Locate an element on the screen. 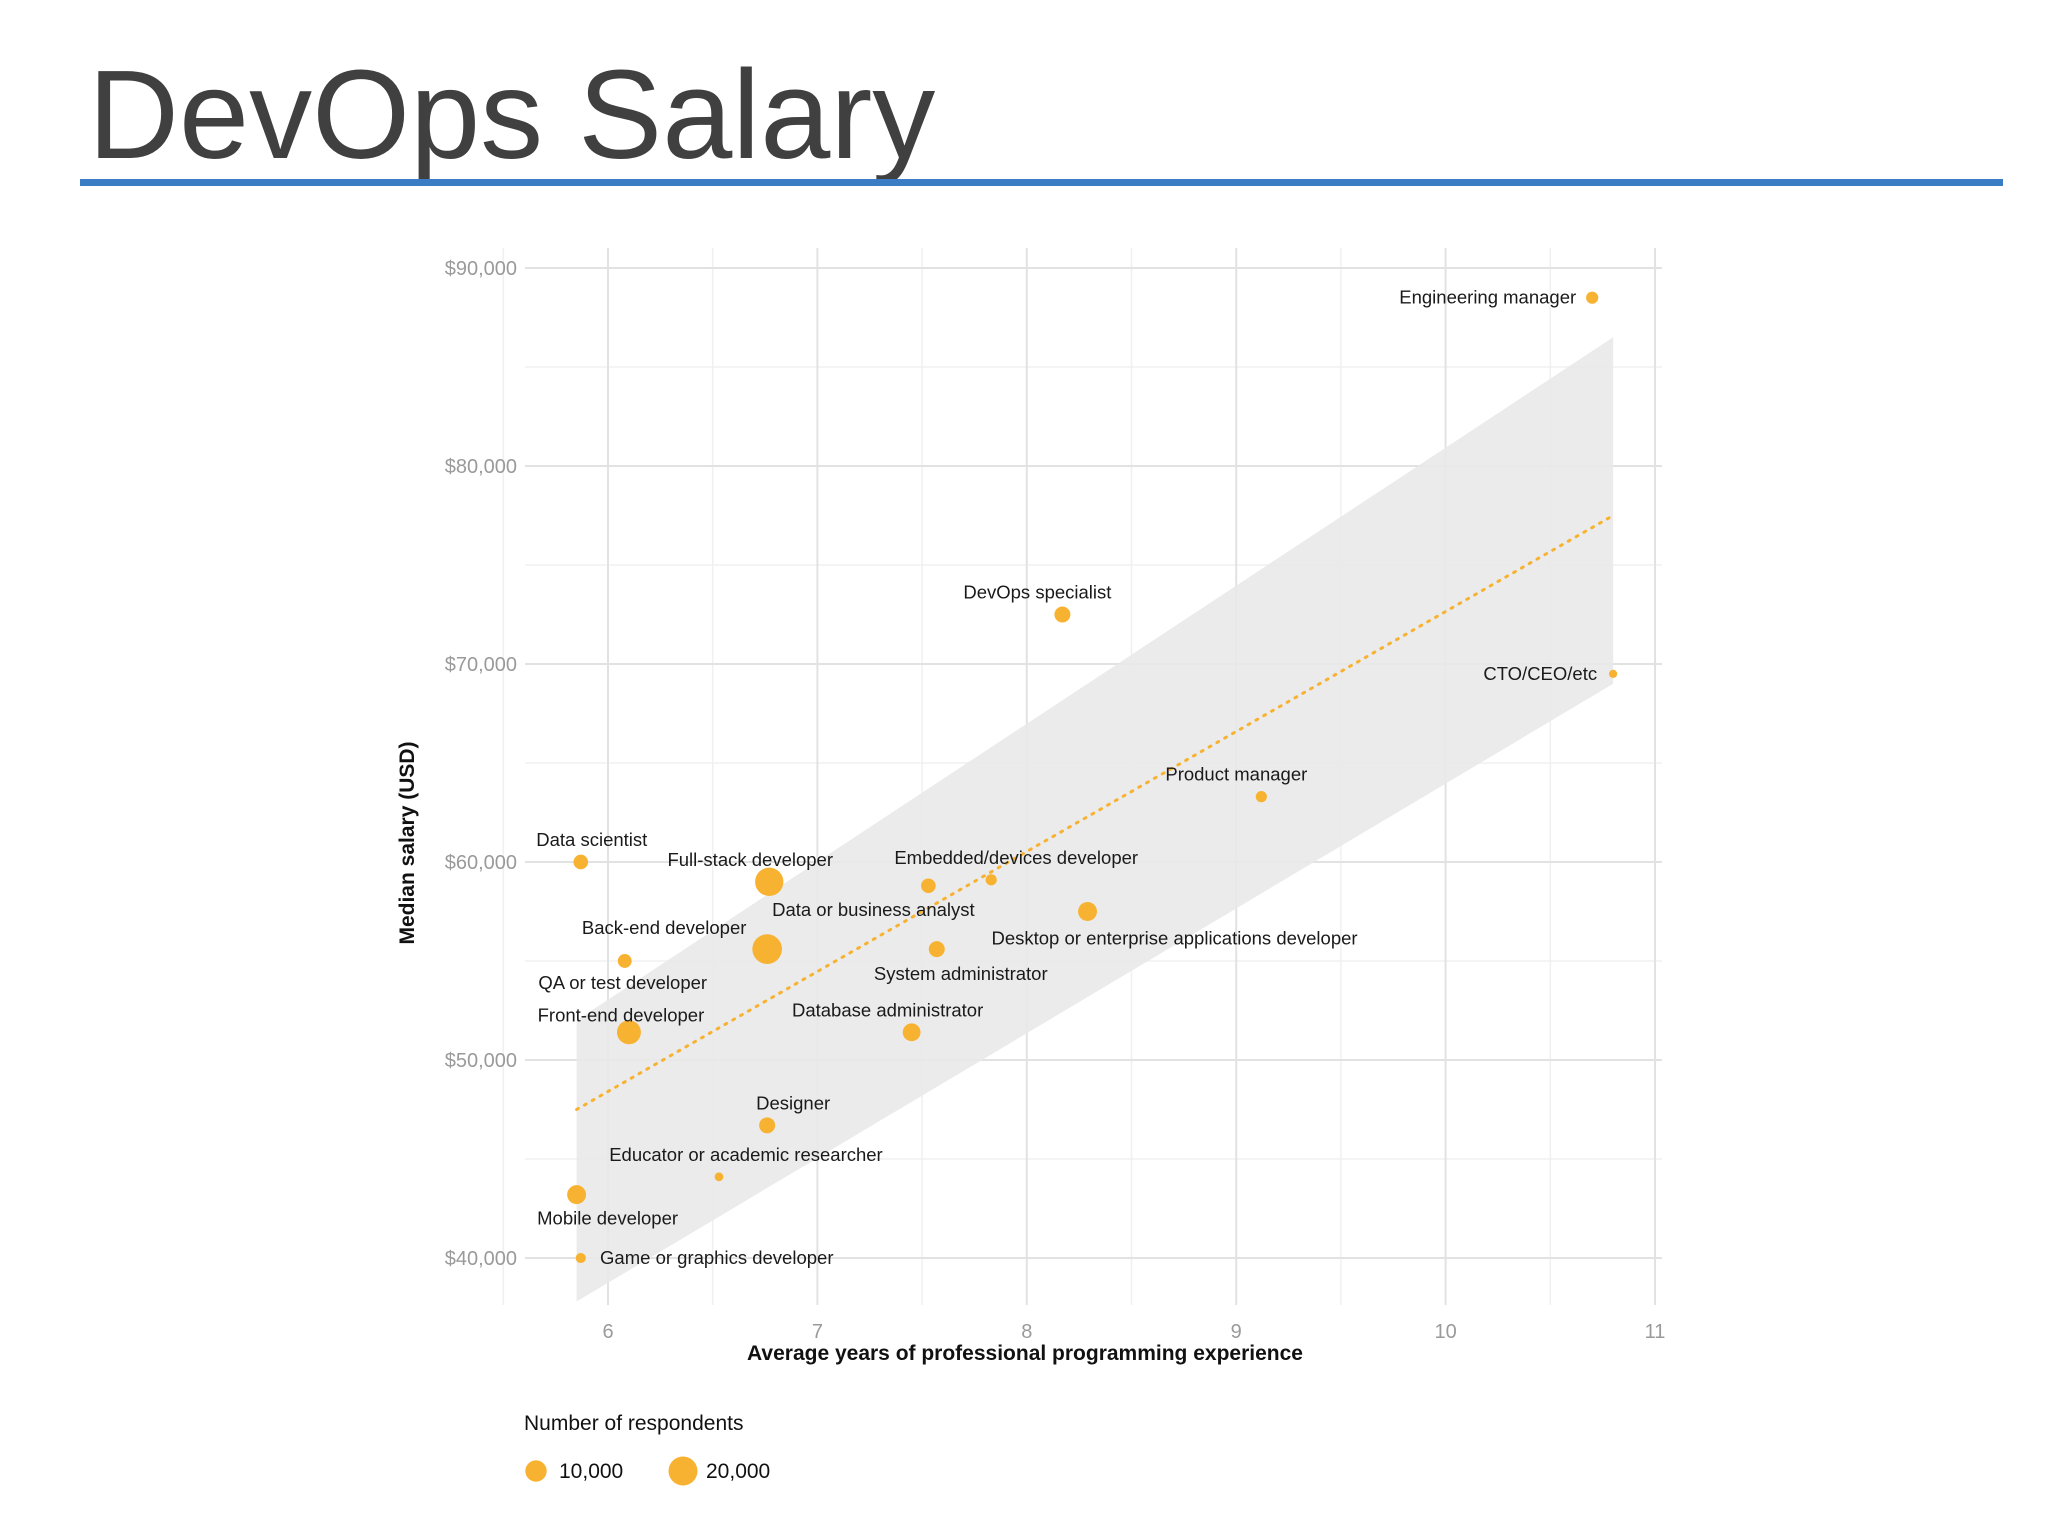 The image size is (2048, 1536). point-label: System administrator is located at coordinates (961, 973).